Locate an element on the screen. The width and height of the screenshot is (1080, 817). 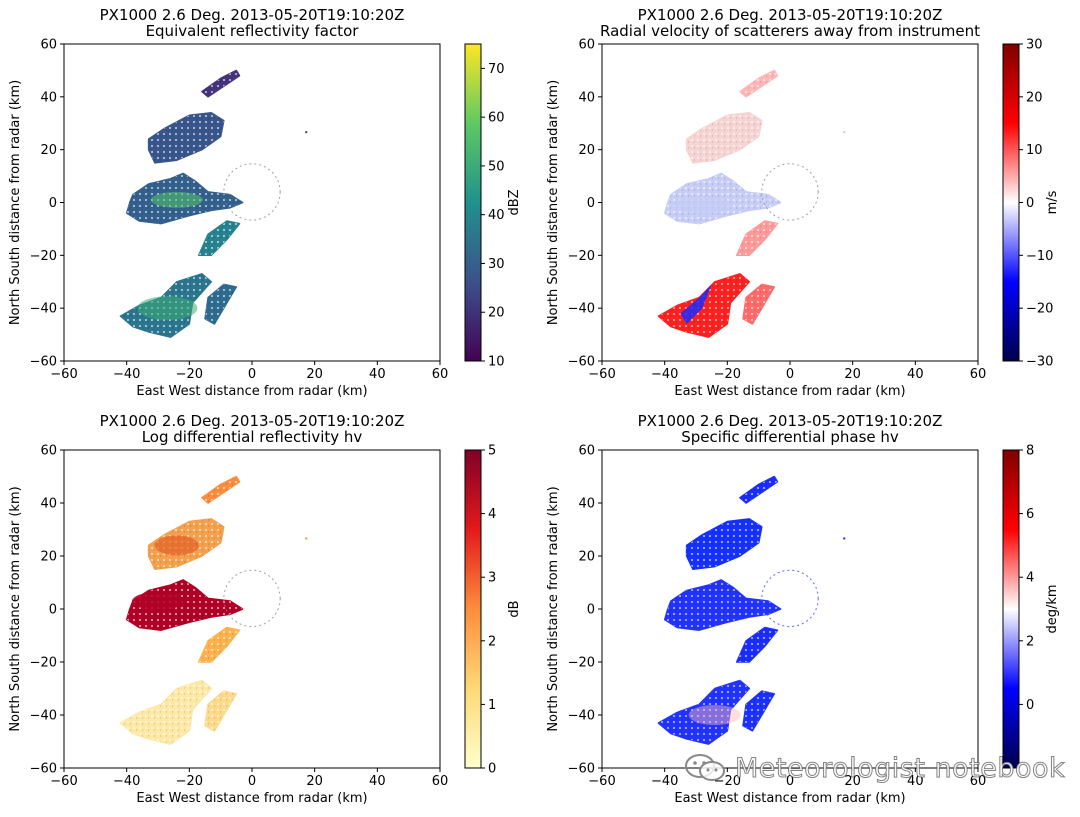
echo-weak-inbound is located at coordinates (702, 205).